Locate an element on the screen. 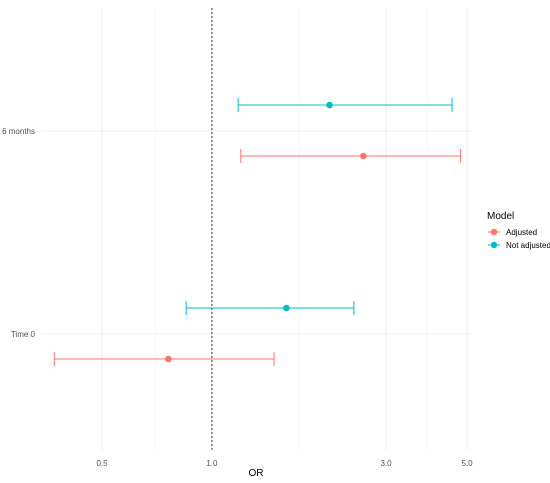 The image size is (550, 483). x-axis-title: OR is located at coordinates (256, 473).